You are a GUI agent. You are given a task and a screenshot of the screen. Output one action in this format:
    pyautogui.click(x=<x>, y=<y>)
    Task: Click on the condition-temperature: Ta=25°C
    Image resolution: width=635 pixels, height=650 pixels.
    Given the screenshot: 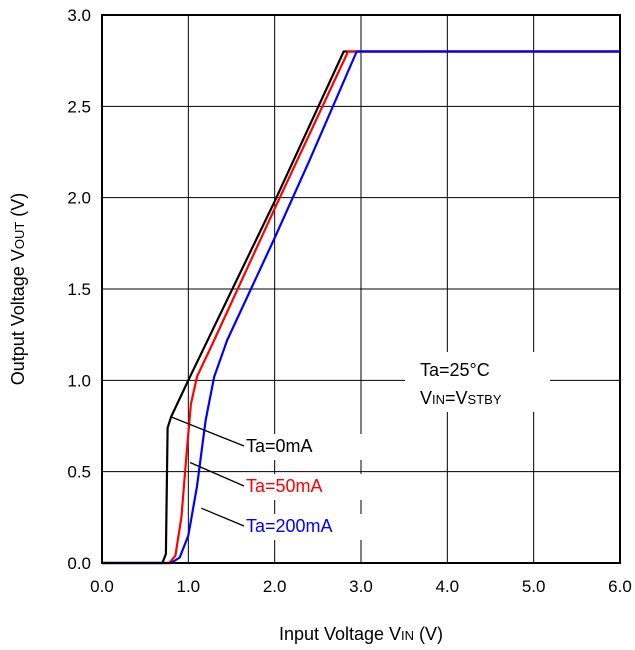 What is the action you would take?
    pyautogui.click(x=455, y=370)
    